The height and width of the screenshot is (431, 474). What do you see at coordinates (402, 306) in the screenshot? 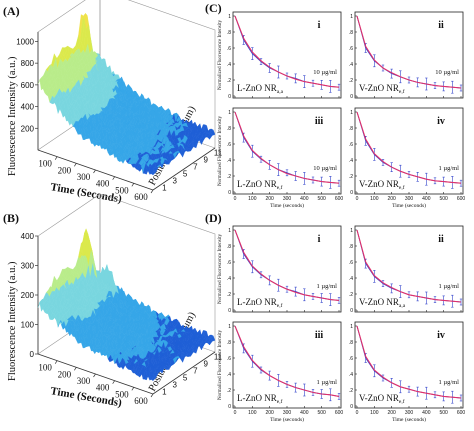
I see `sample-label-subscript: a,a` at bounding box center [402, 306].